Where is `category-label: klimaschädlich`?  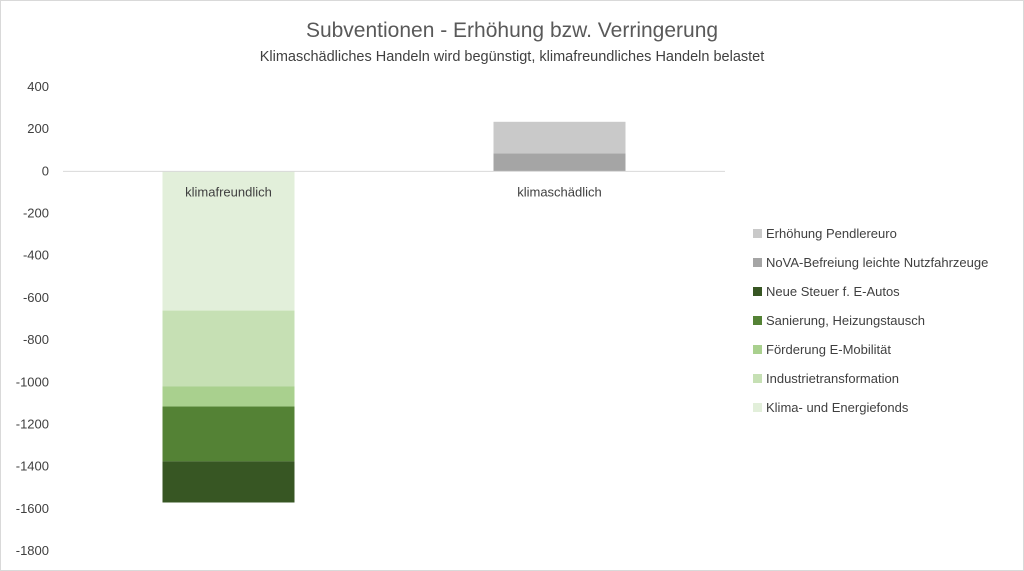
category-label: klimaschädlich is located at coordinates (559, 191).